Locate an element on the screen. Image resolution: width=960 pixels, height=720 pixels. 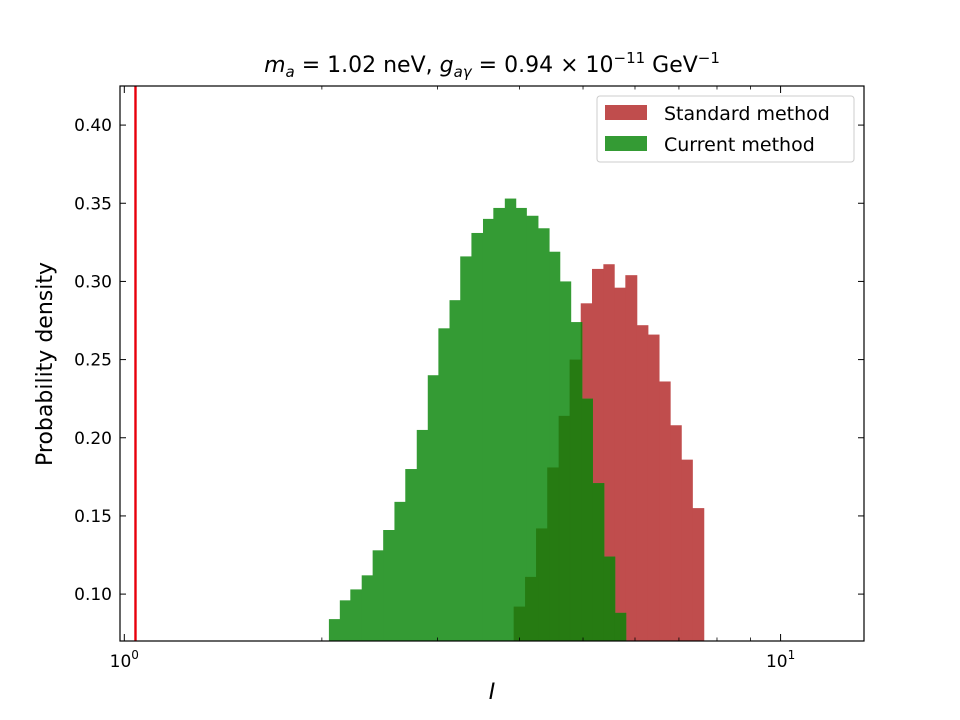
y-tick-label-3: 0.25 is located at coordinates (93, 361).